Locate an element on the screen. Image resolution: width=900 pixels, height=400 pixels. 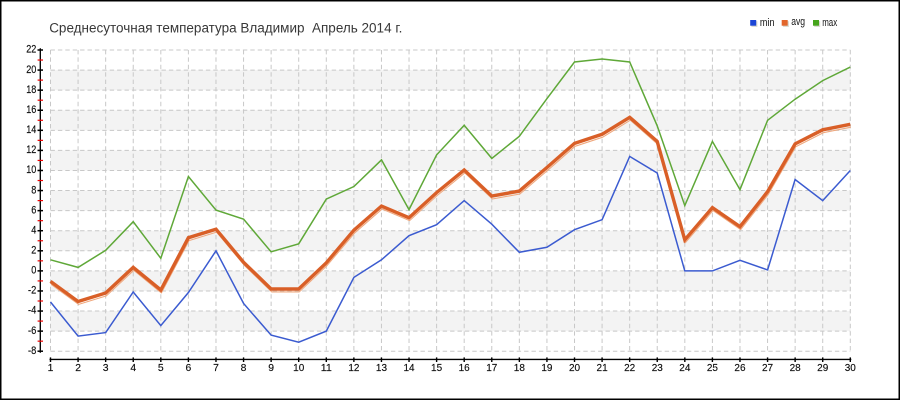
svg-text: 27 is located at coordinates (767, 368).